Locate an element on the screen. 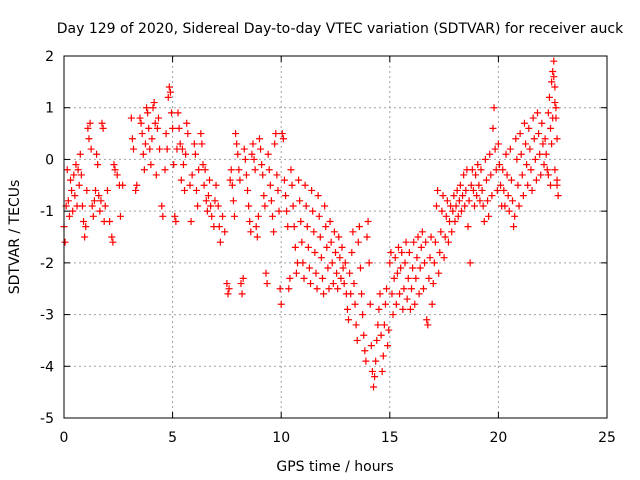  y-tick-label: -2 is located at coordinates (47, 264).